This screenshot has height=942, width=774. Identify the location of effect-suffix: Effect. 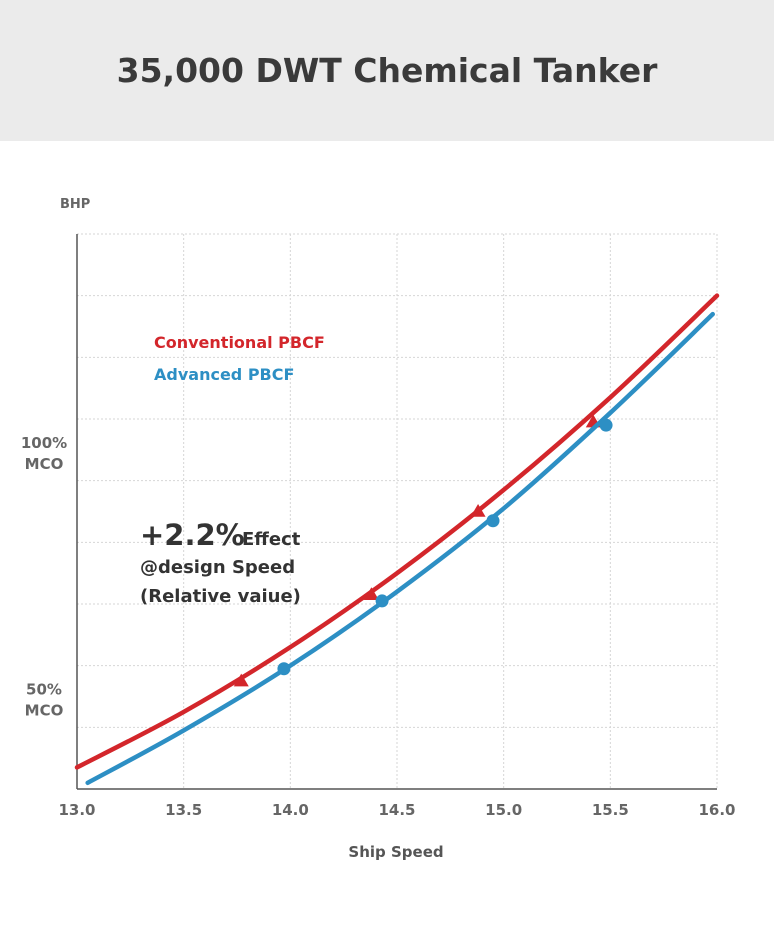
(271, 539).